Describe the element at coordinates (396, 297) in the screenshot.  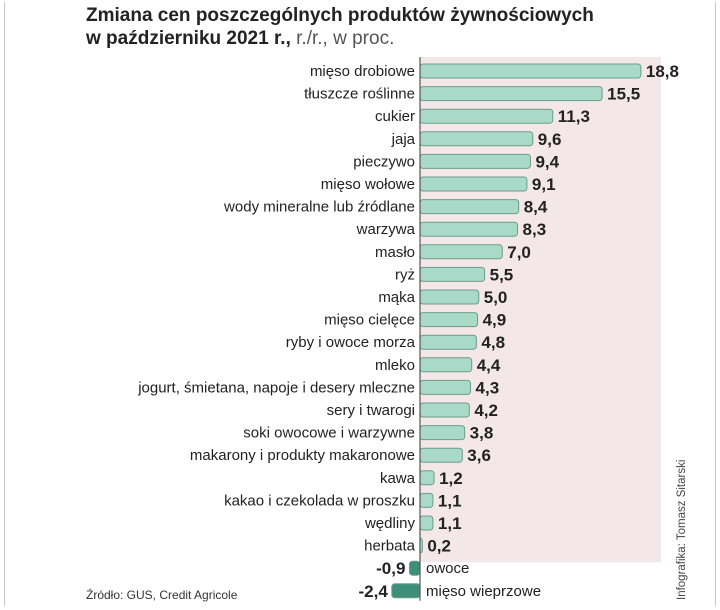
I see `category-label-10: mąka` at that location.